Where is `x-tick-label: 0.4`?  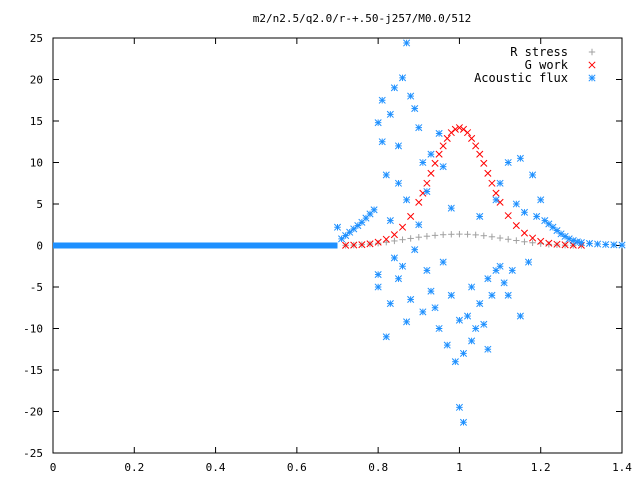
x-tick-label: 0.4 is located at coordinates (216, 467).